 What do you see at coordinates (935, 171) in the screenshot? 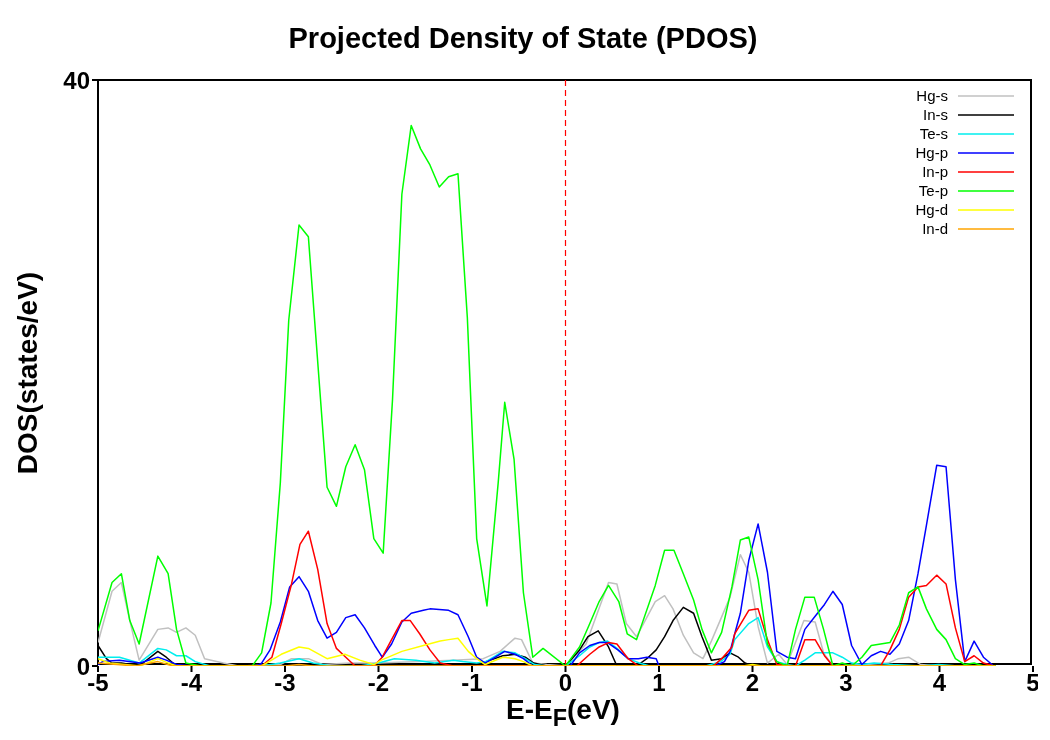
I see `legend-label: In-p` at bounding box center [935, 171].